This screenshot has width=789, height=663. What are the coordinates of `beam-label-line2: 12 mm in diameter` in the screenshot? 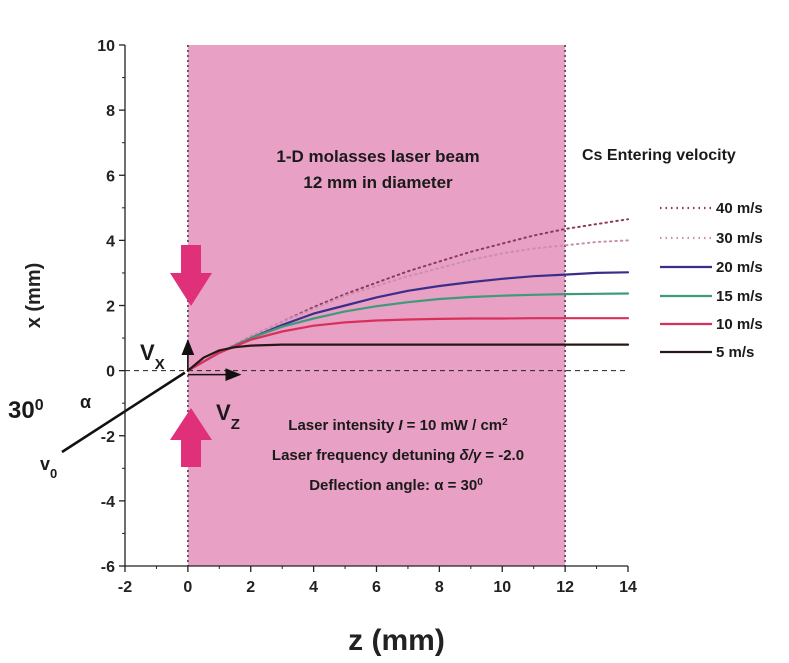 It's located at (378, 182).